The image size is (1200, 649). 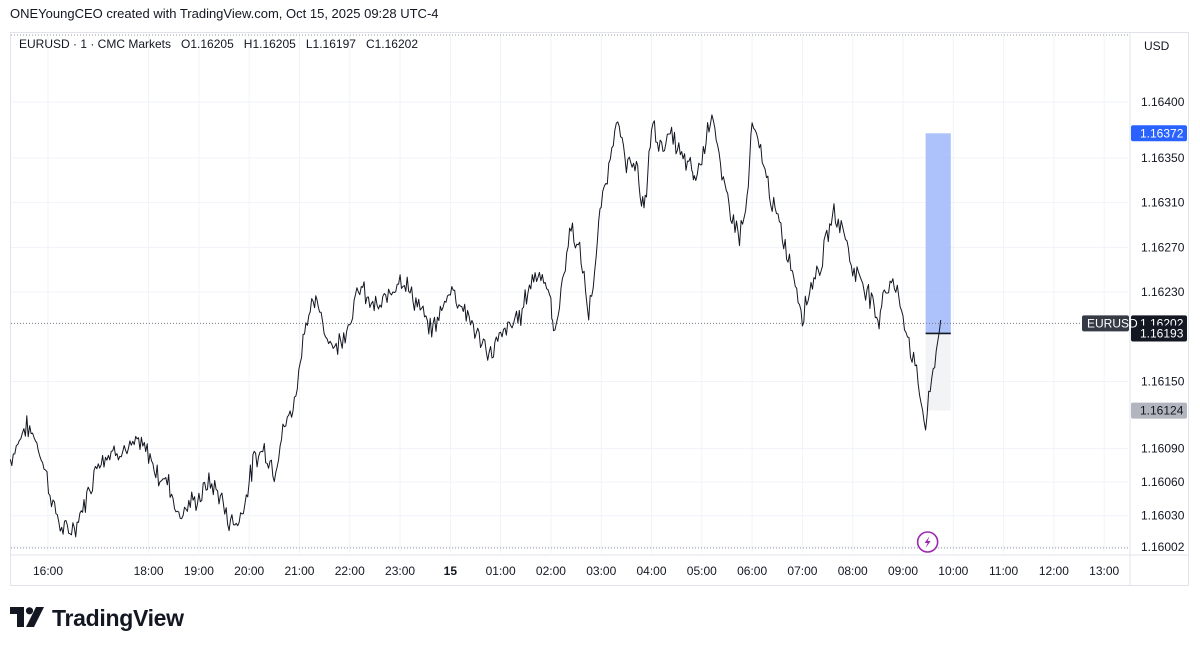 What do you see at coordinates (1157, 46) in the screenshot?
I see `currency-label: USD` at bounding box center [1157, 46].